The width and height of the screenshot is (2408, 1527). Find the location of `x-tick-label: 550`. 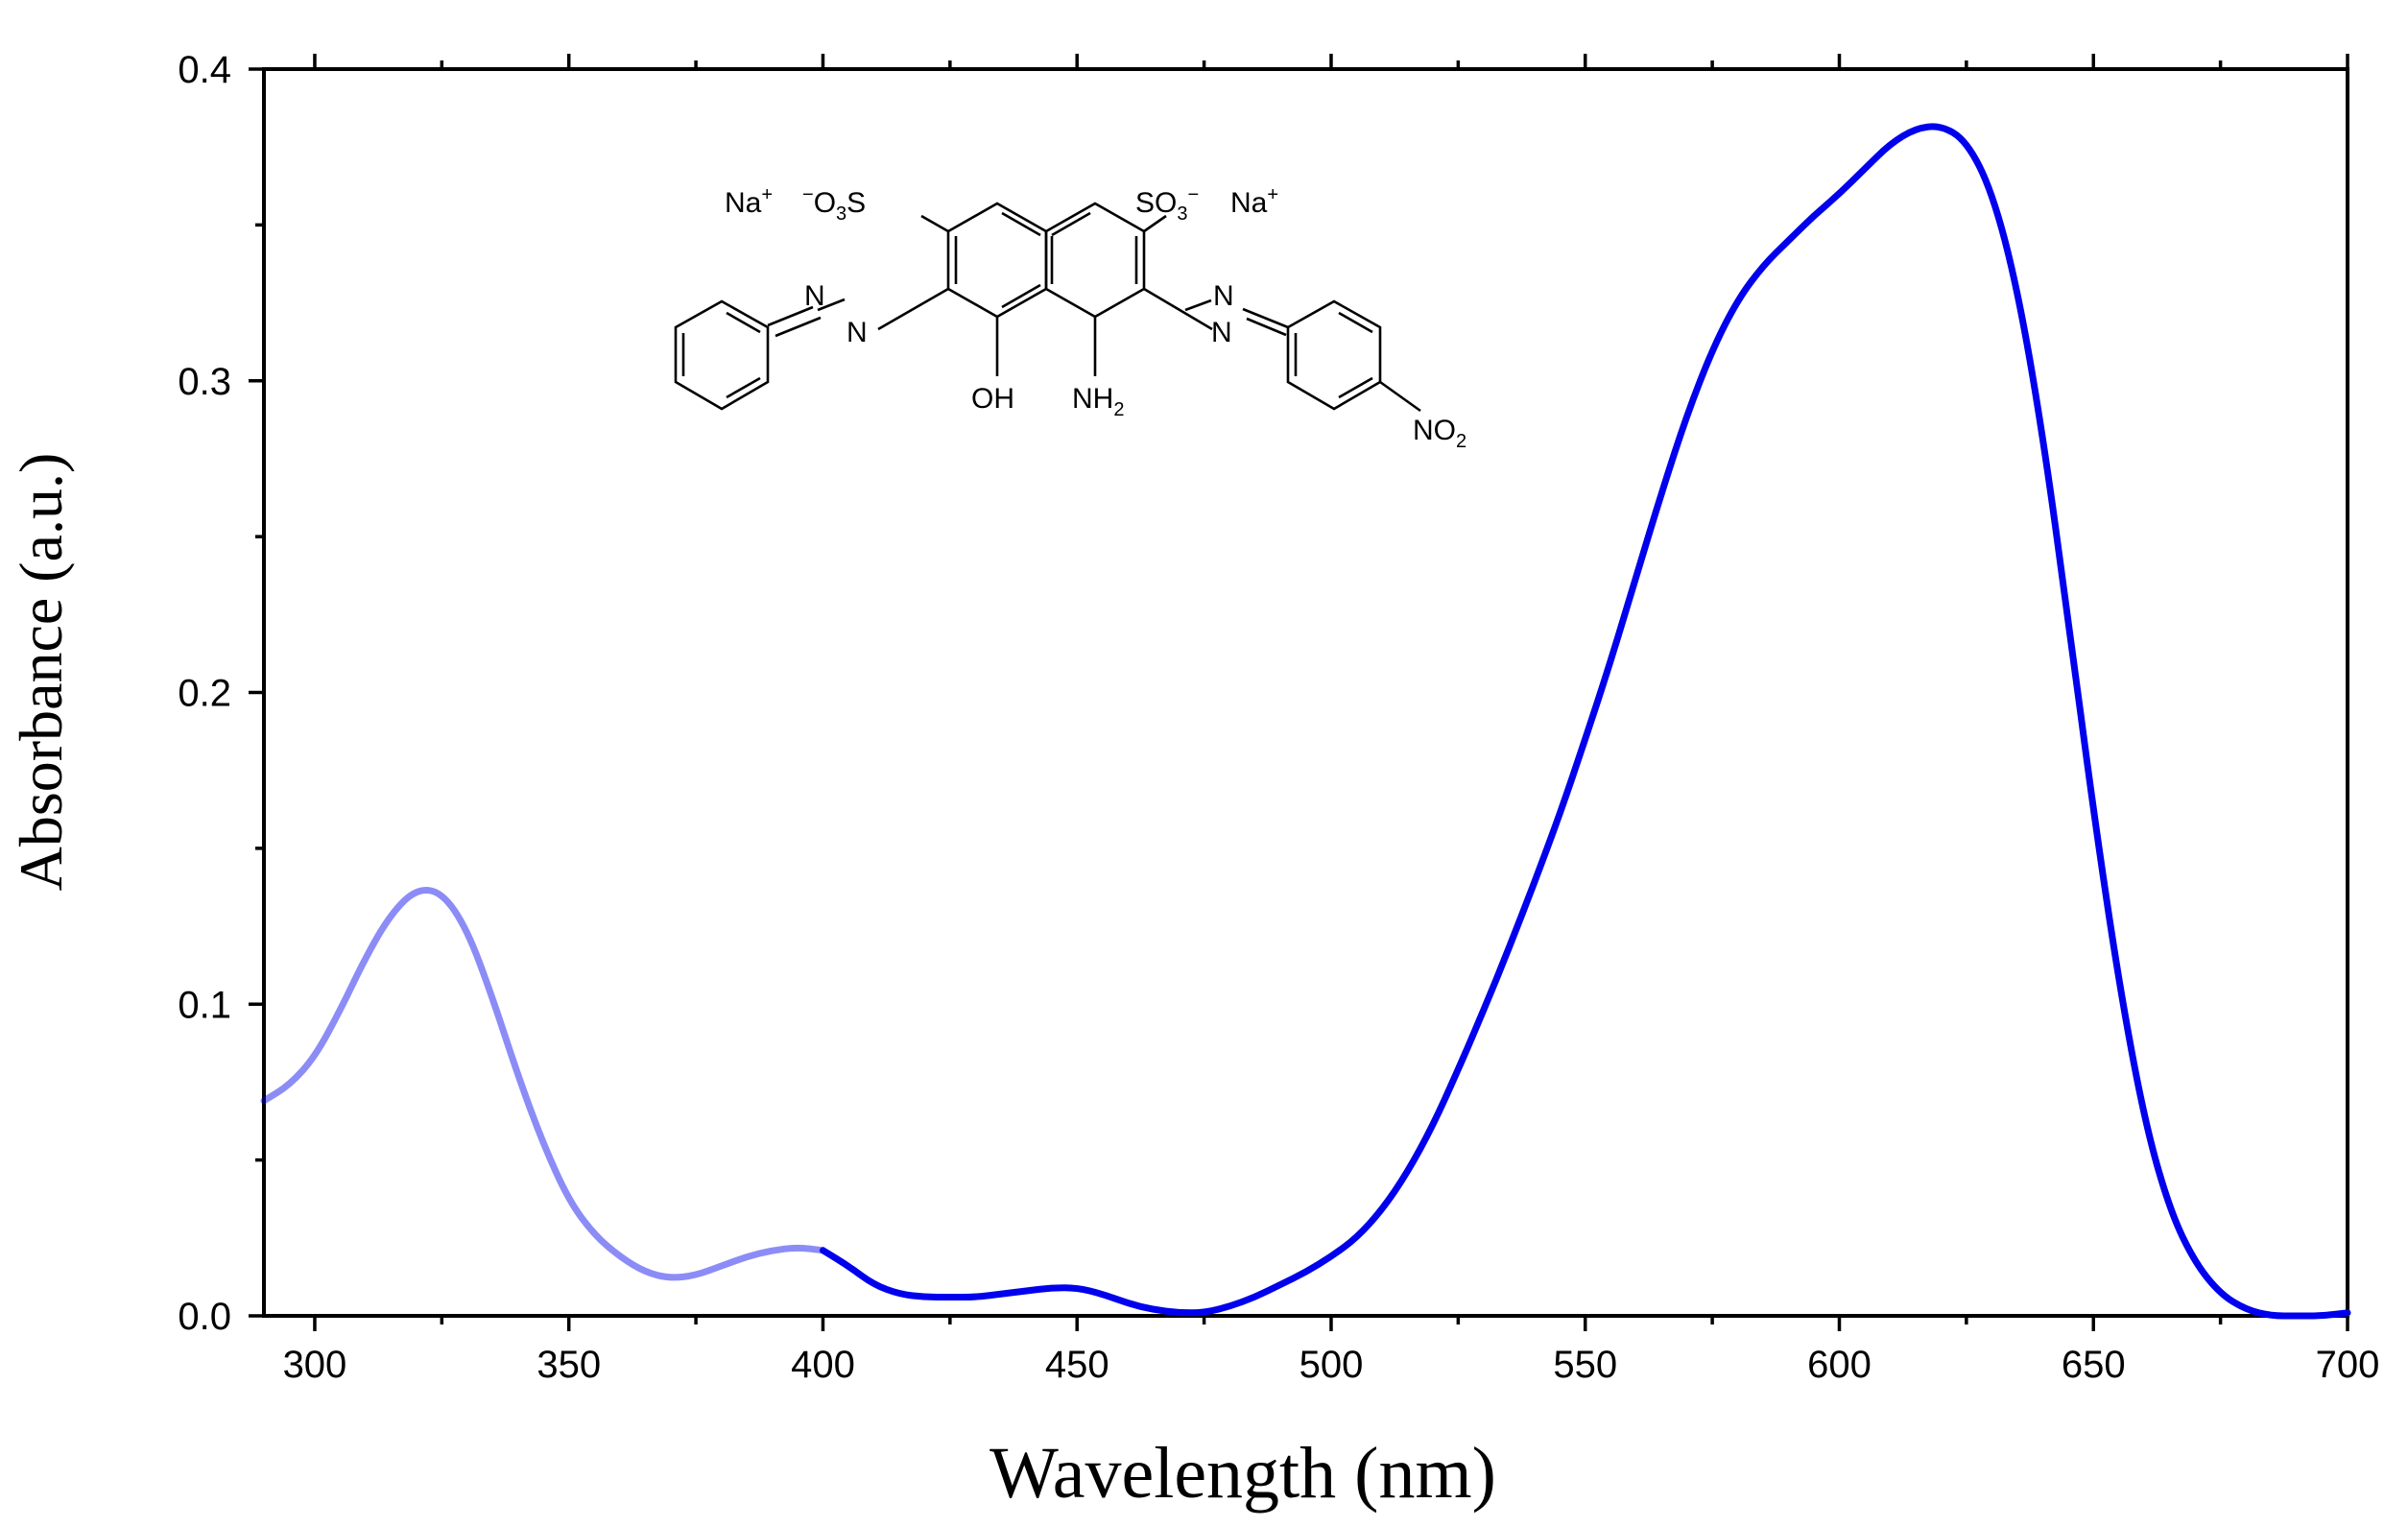

x-tick-label: 550 is located at coordinates (1585, 1365).